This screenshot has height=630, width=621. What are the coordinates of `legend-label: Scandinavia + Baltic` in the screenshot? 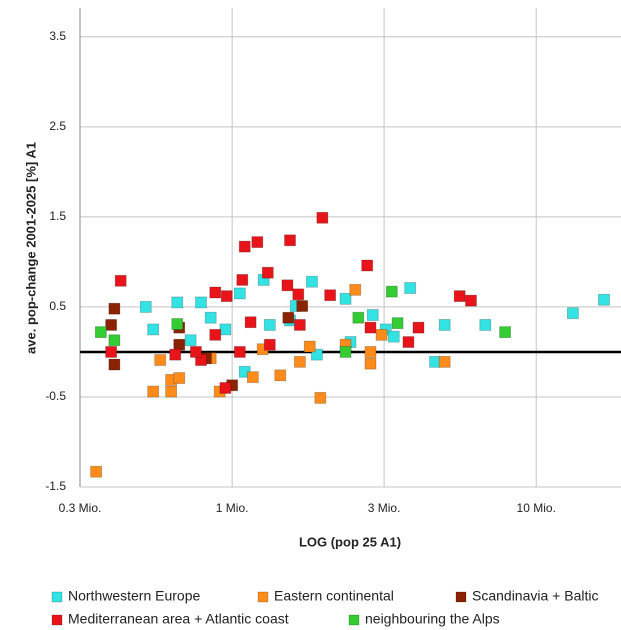 It's located at (535, 596).